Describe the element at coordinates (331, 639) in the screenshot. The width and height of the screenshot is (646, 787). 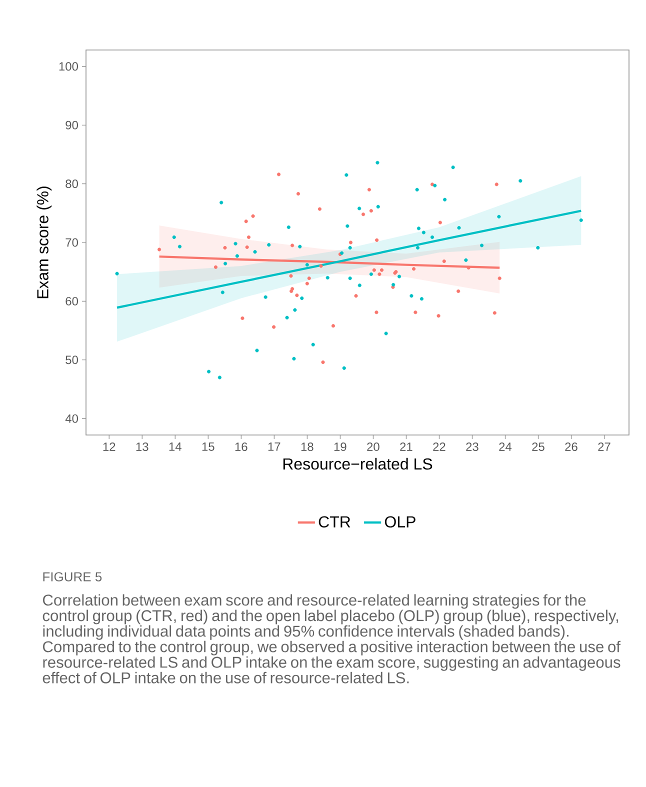
I see `text: Correlation between exam score and resource-related learning strategies for the control group (CTR, red) and the open label placebo (OLP) group (blue), respectively, including individual data points and 95% confidence intervals (shaded bands). Compared to the control group, we observed a positive interaction between the use of resource-related LS and OLP intake on the exam score, suggesting an advantageous effect of OLP intake on the use of resource-related LS.` at that location.